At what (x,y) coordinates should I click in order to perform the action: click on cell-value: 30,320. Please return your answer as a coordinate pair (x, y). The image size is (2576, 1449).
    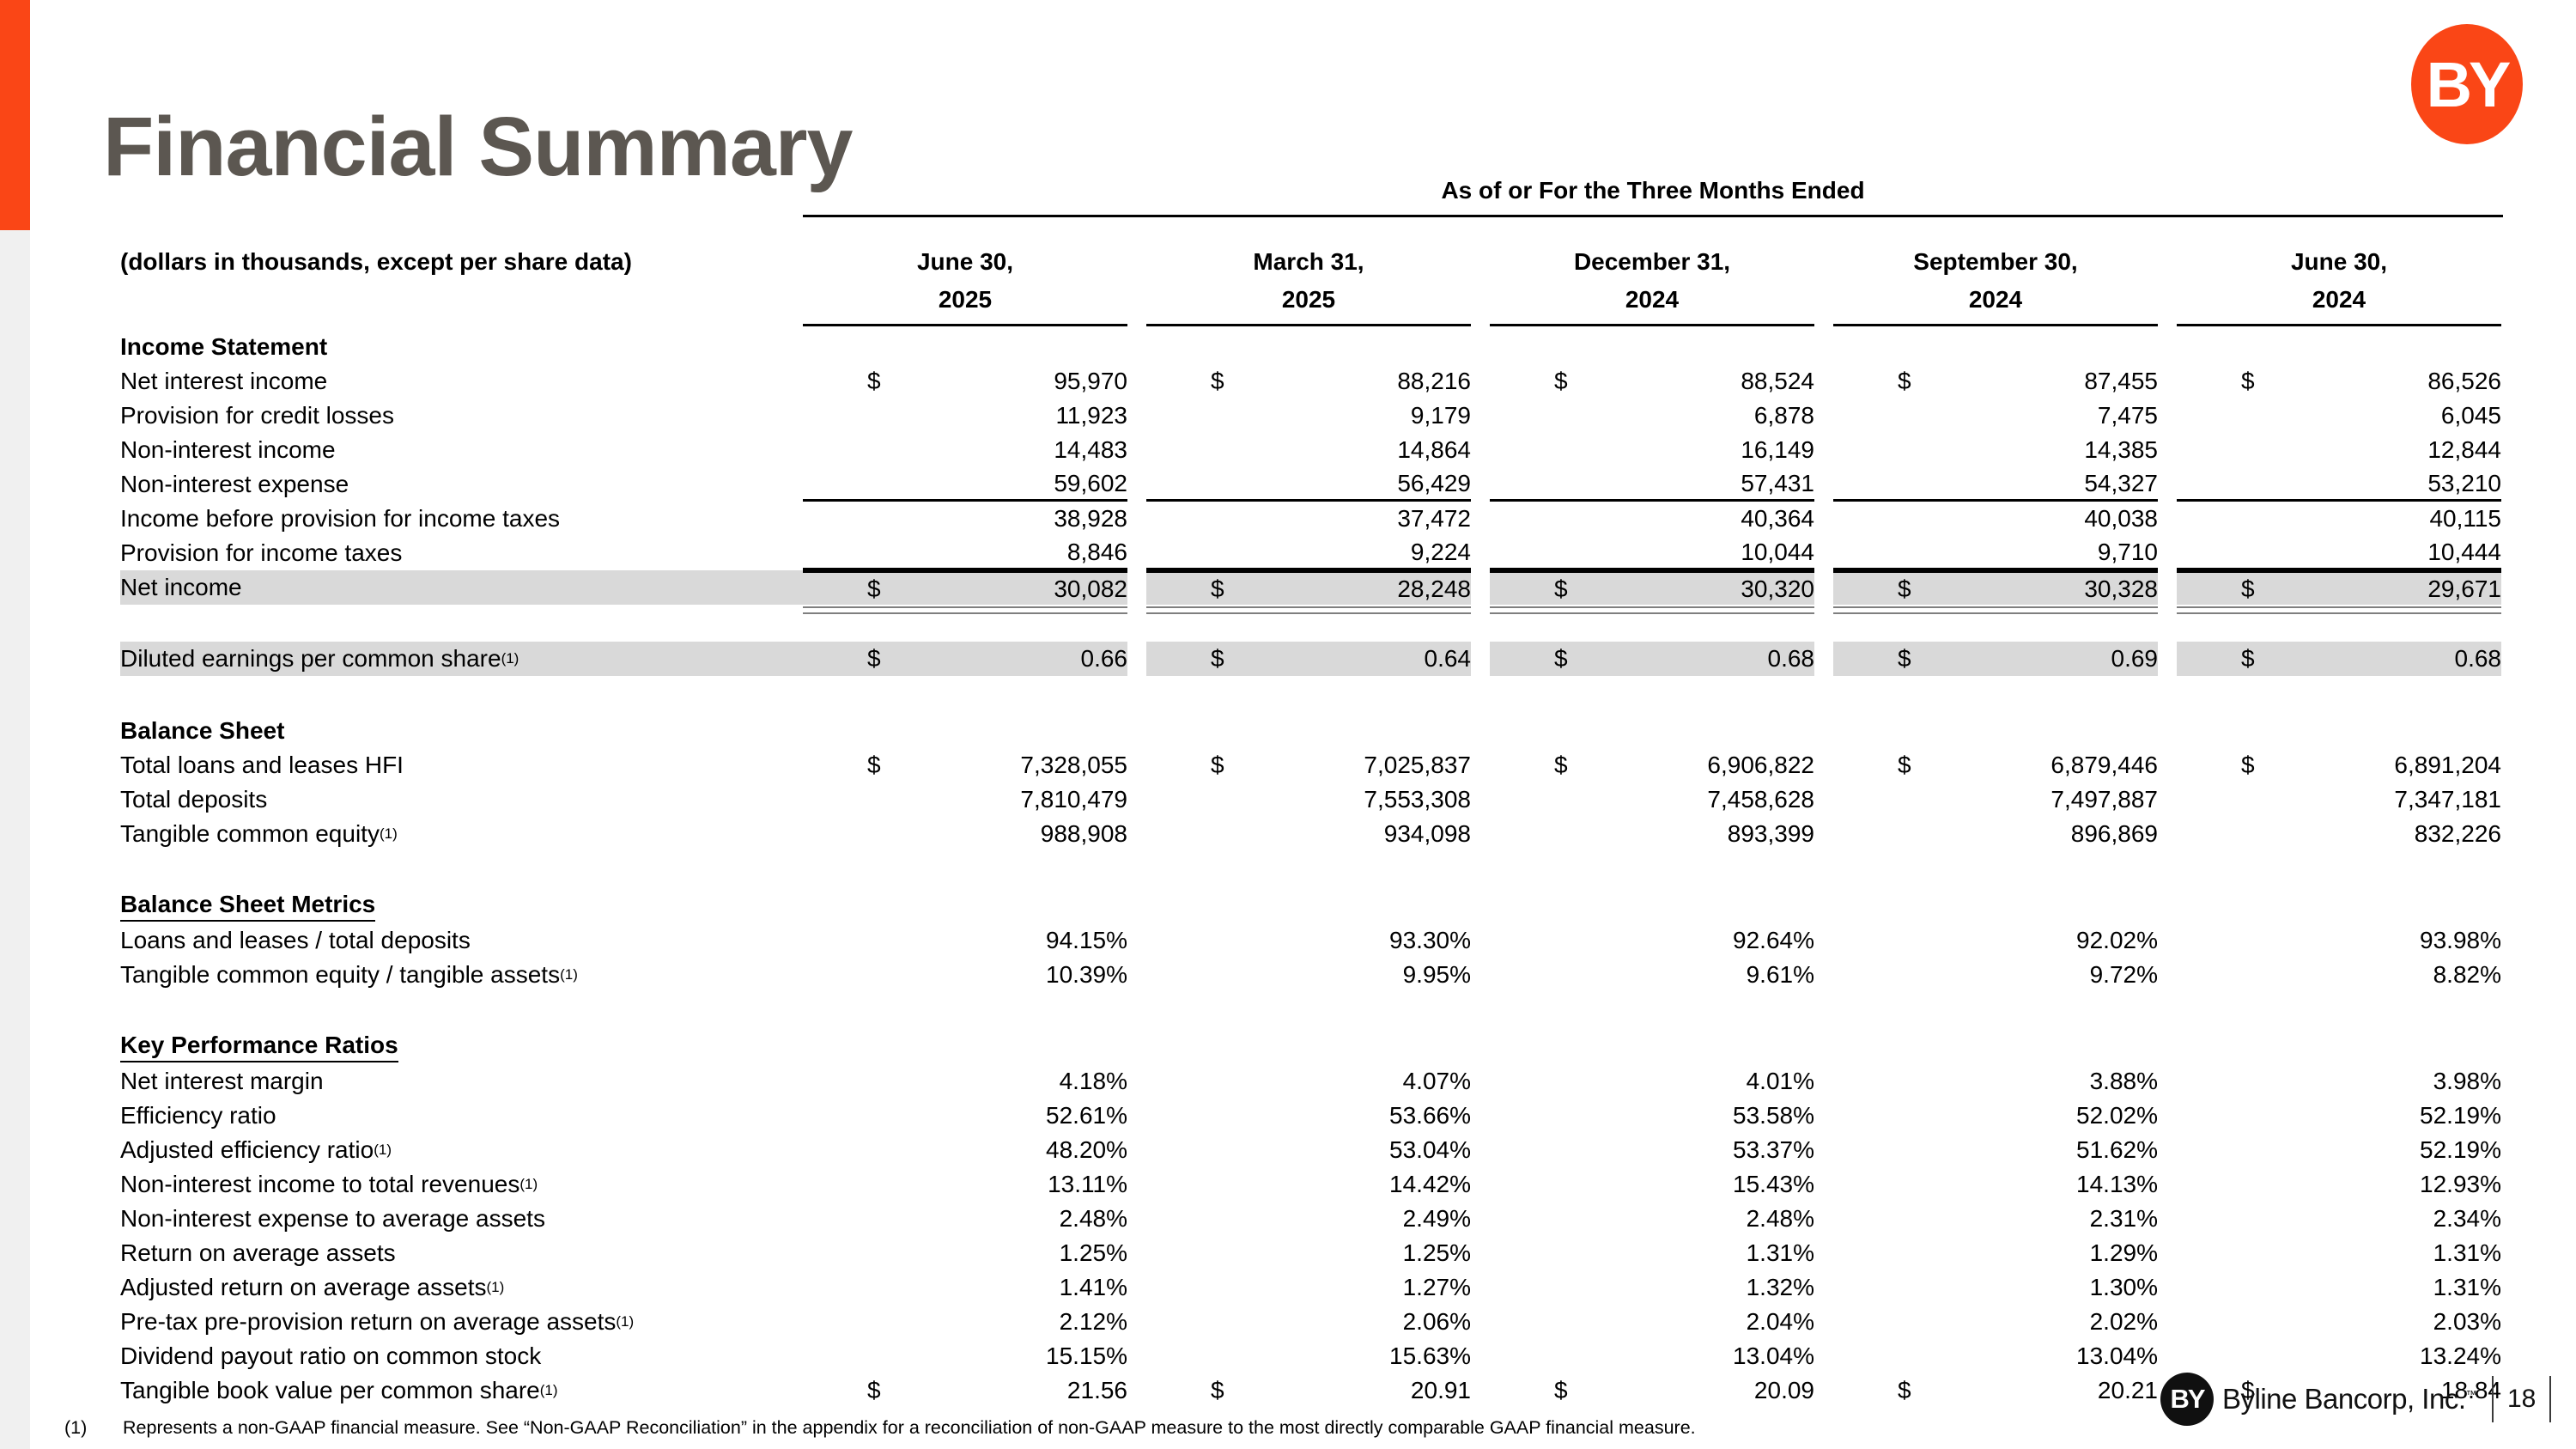
    Looking at the image, I should click on (1777, 588).